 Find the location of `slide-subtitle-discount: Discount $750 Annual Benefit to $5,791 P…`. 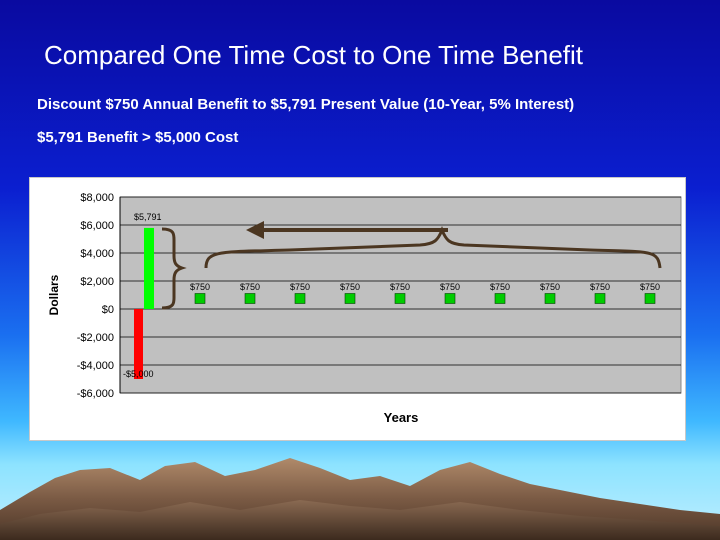

slide-subtitle-discount: Discount $750 Annual Benefit to $5,791 P… is located at coordinates (306, 104).